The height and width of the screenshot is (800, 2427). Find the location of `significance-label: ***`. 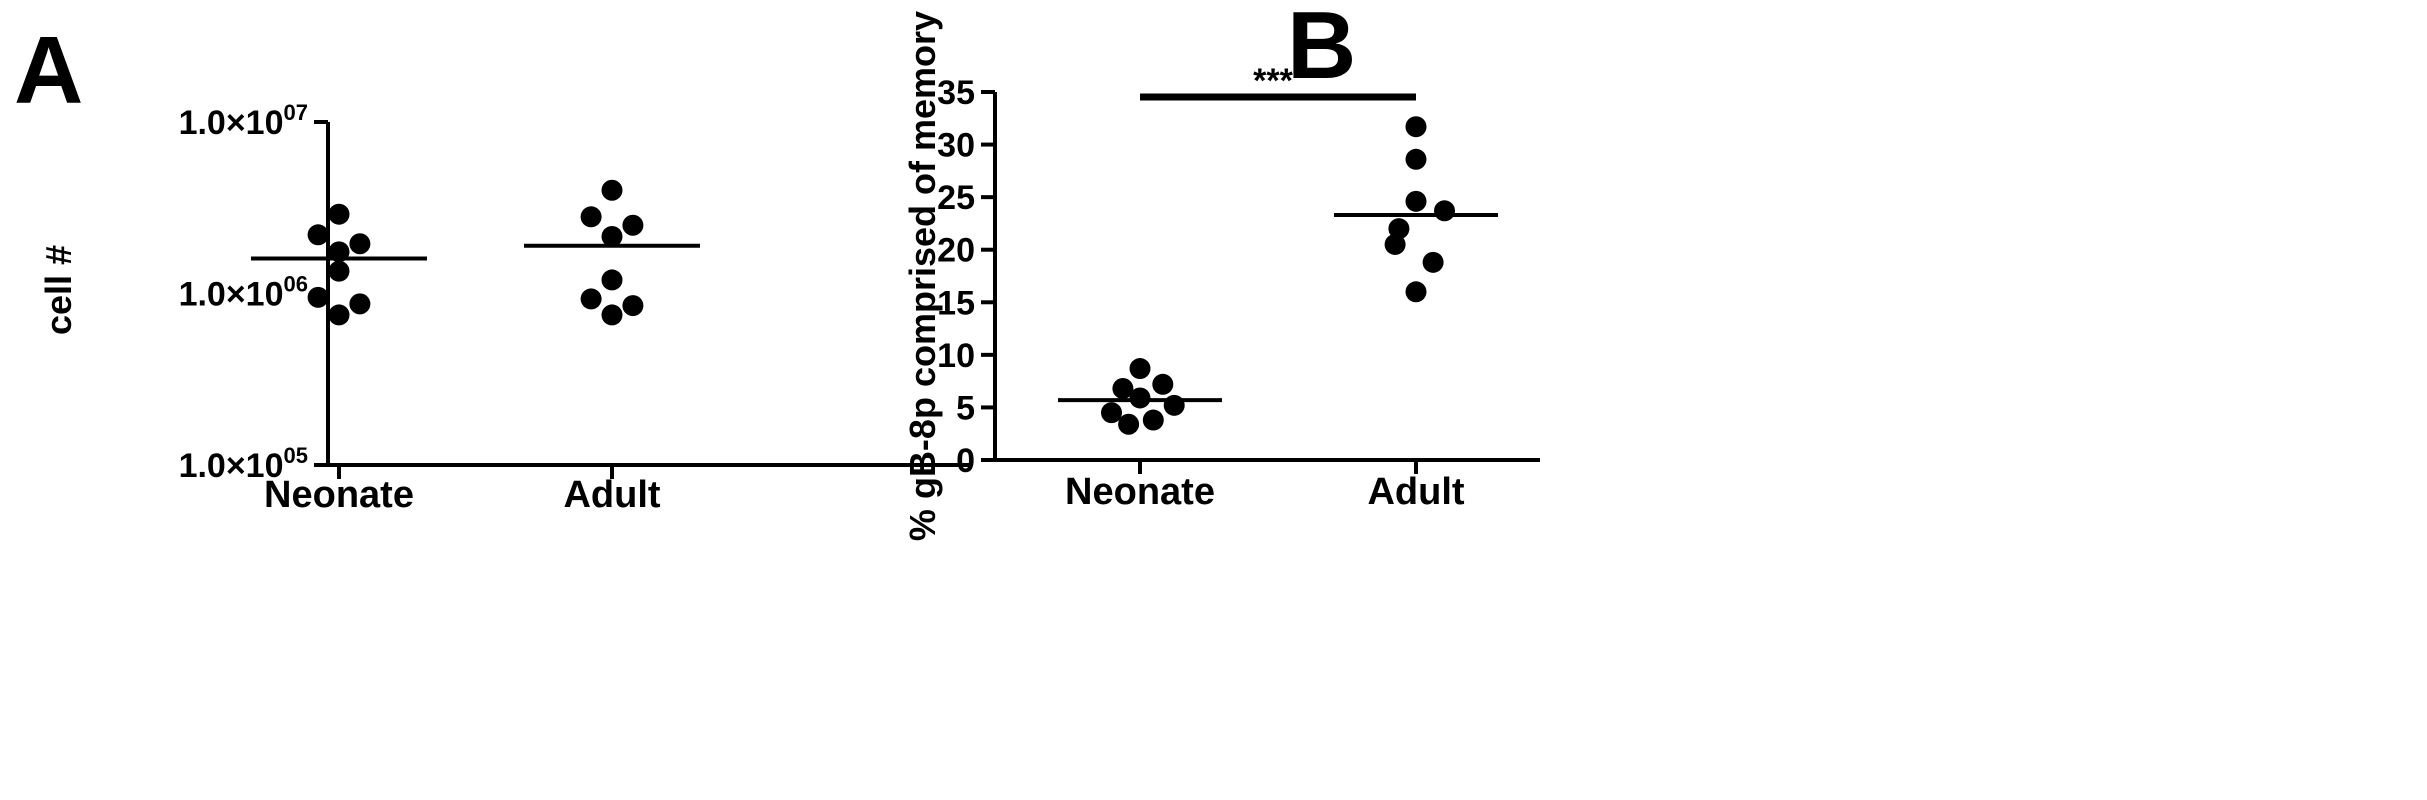

significance-label: *** is located at coordinates (1273, 81).